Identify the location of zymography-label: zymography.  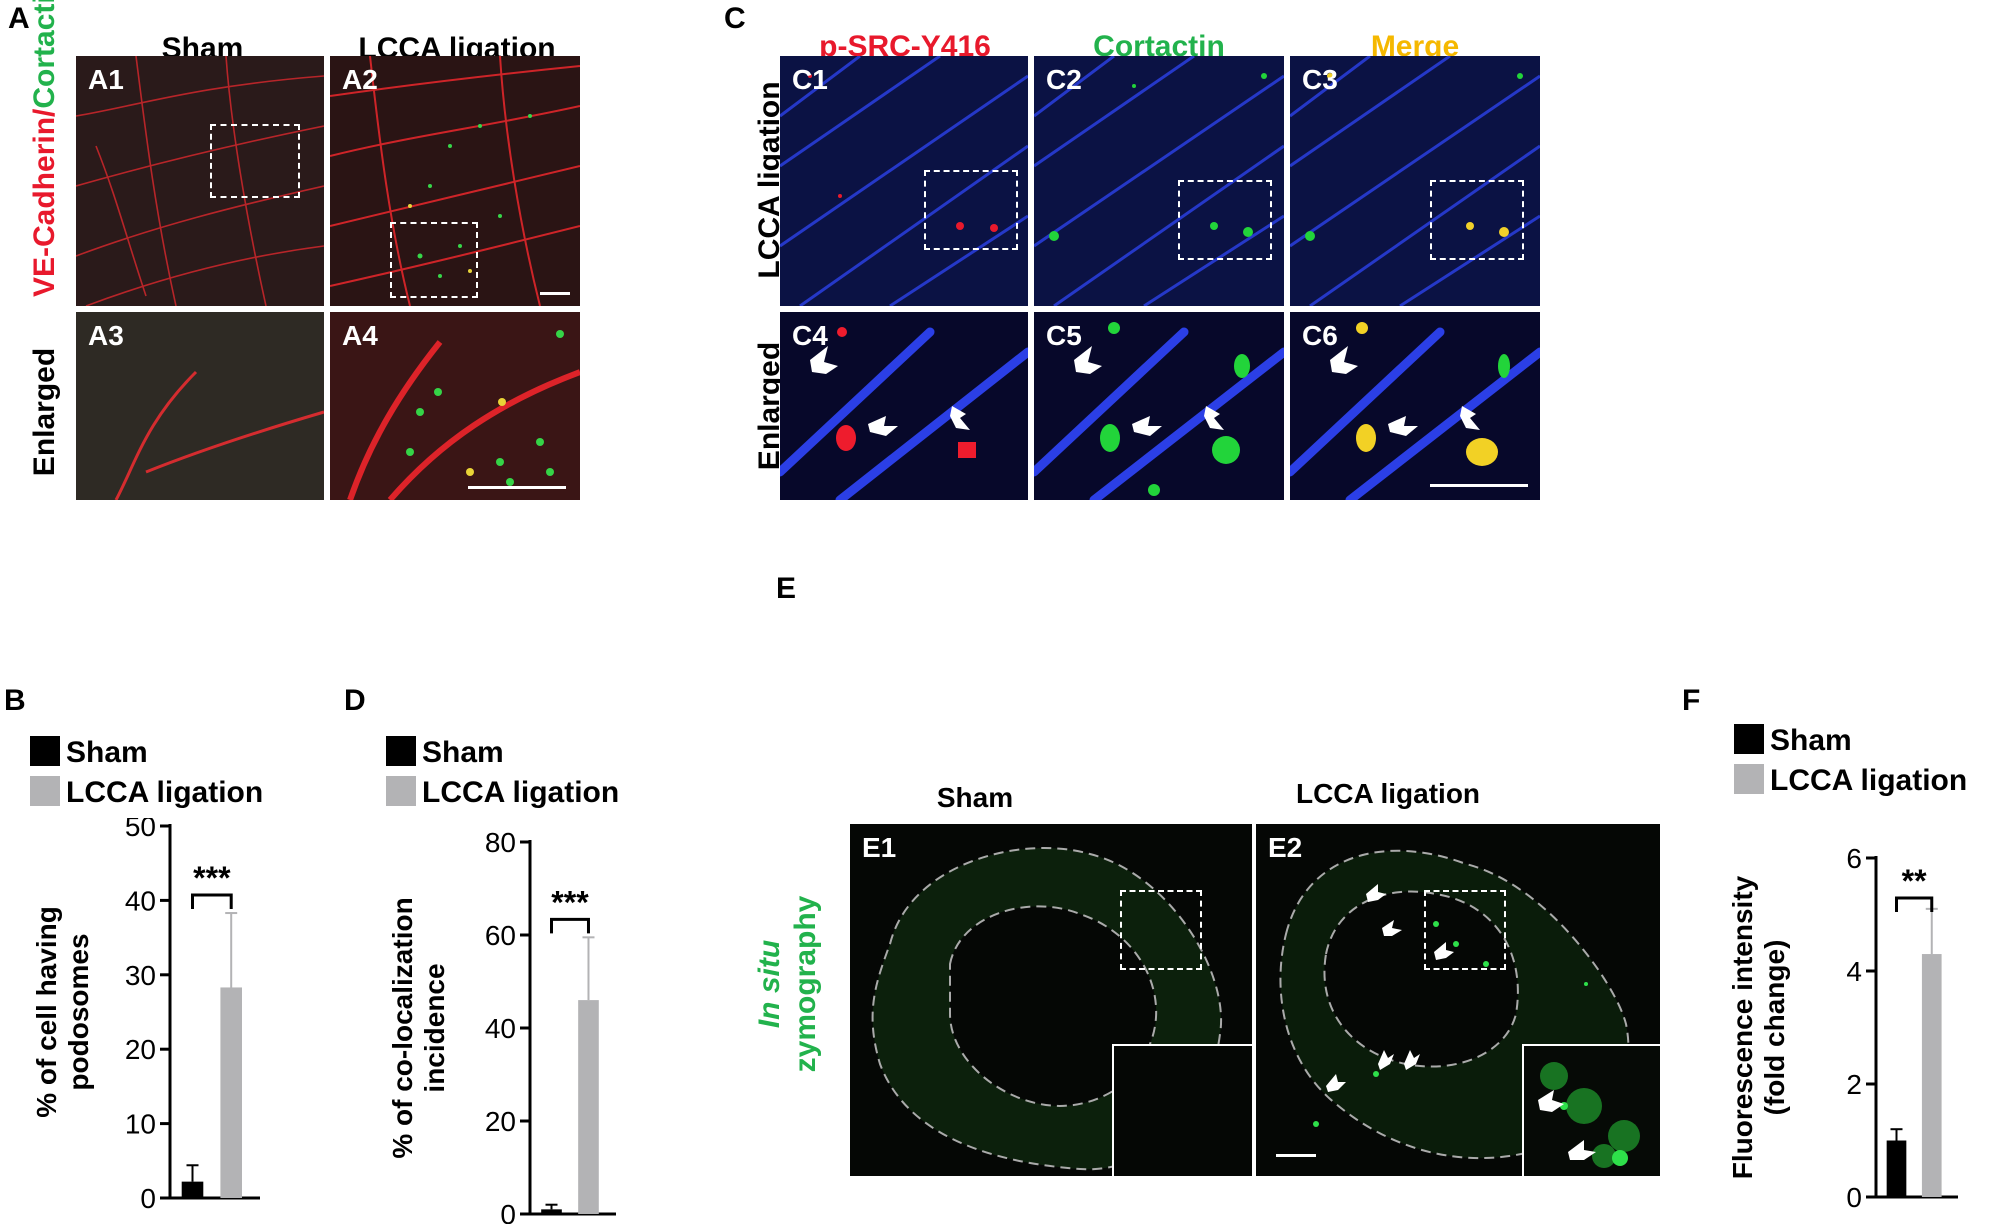
(805, 984).